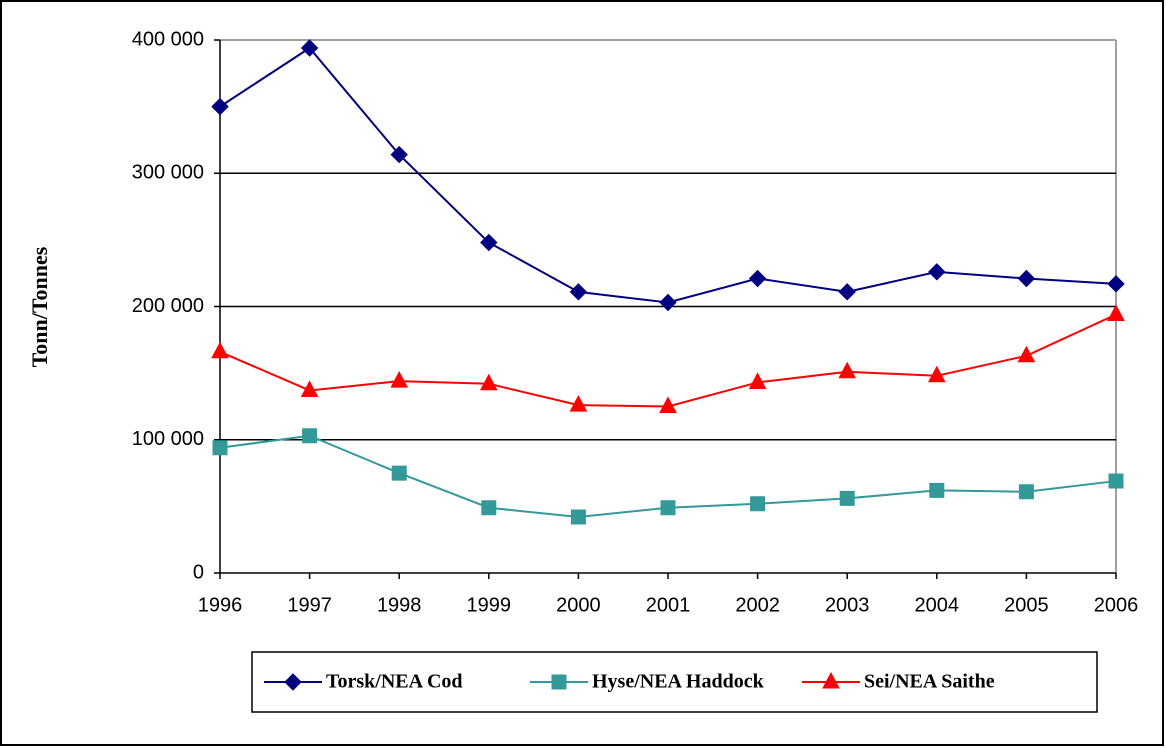  I want to click on x-tick-label: 2000, so click(578, 605).